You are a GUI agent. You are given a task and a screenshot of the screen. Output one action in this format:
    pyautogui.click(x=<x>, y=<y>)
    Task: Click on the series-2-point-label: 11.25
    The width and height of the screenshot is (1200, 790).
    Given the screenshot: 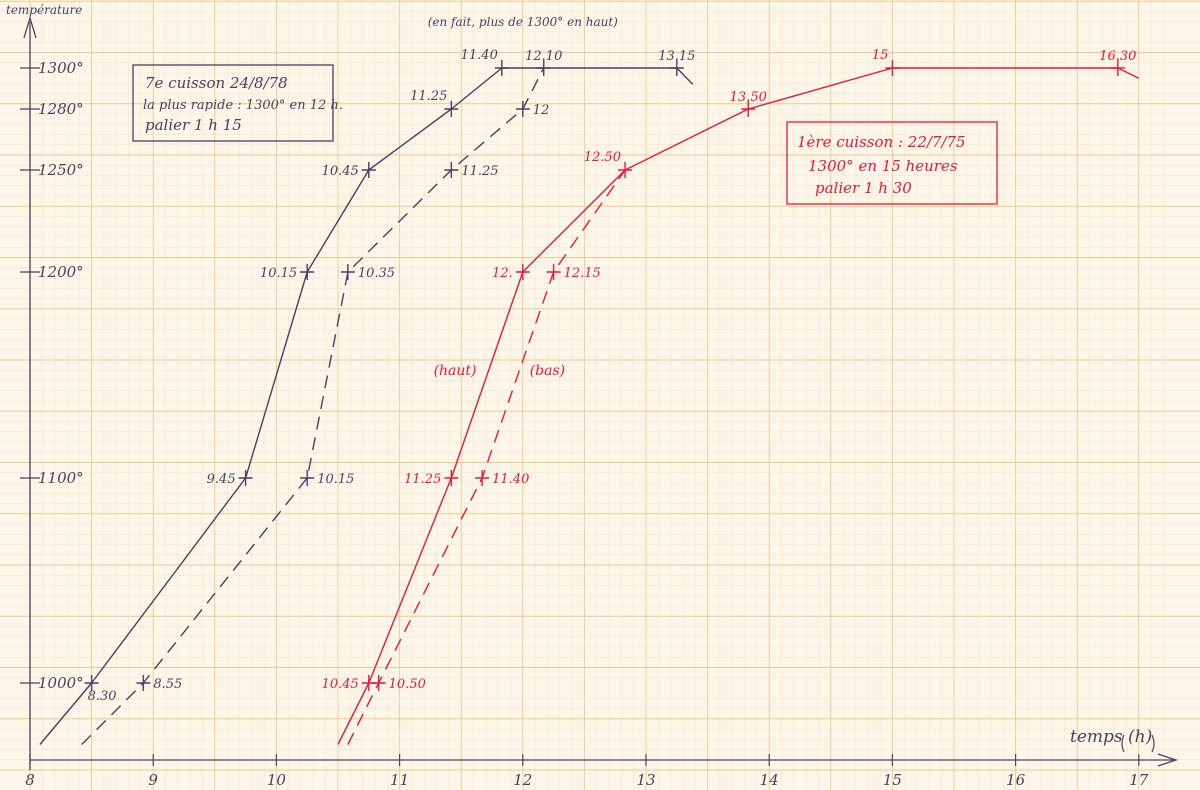 What is the action you would take?
    pyautogui.click(x=479, y=171)
    